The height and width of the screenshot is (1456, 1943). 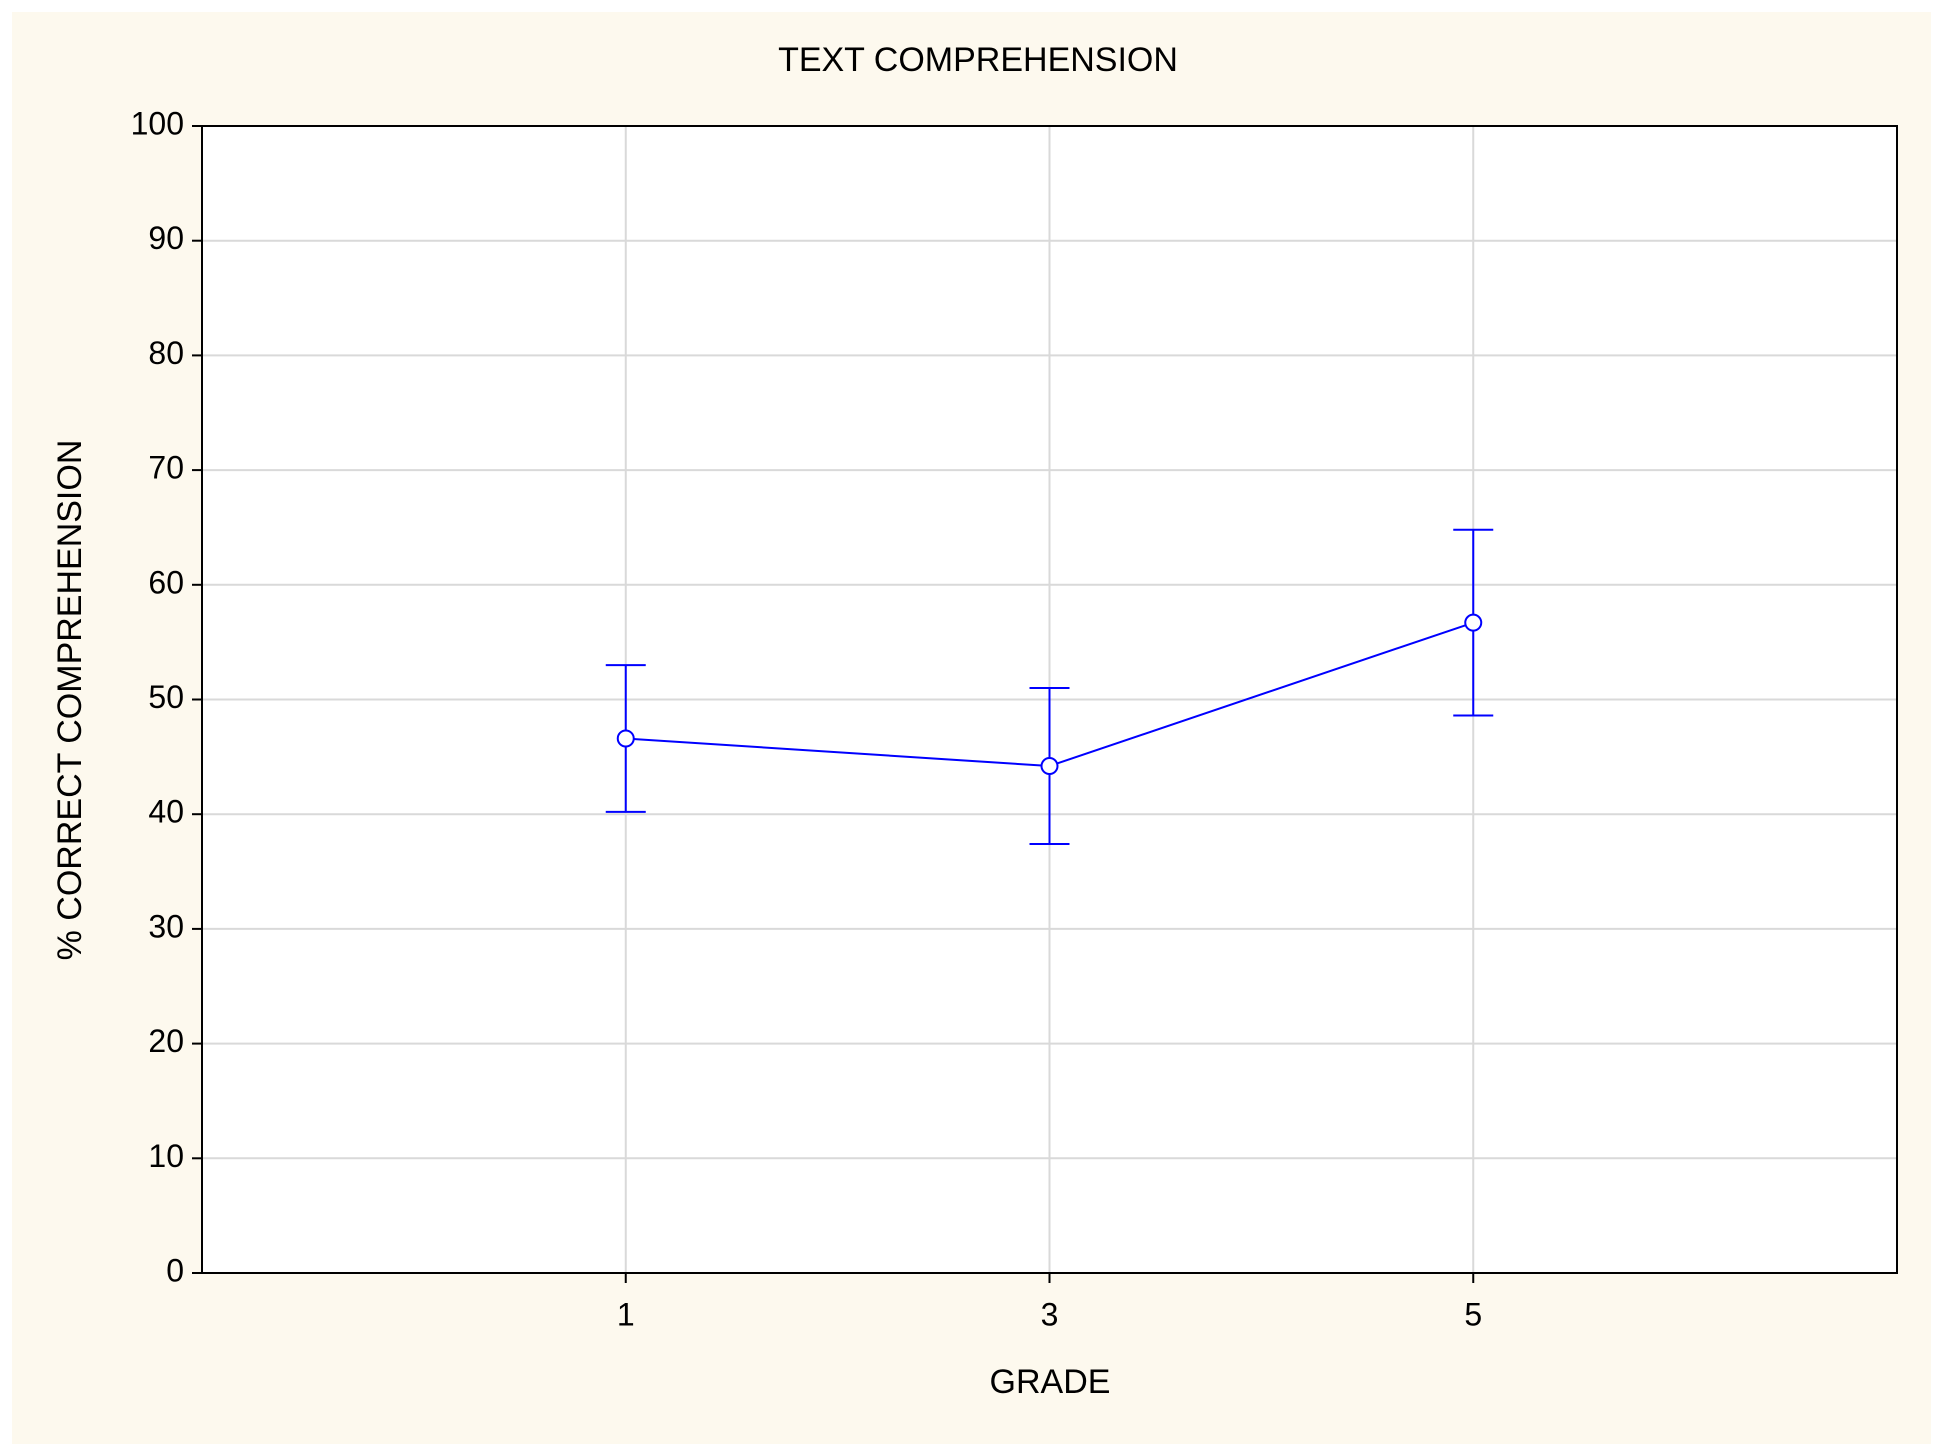 I want to click on y-tick-label: 90, so click(x=166, y=238).